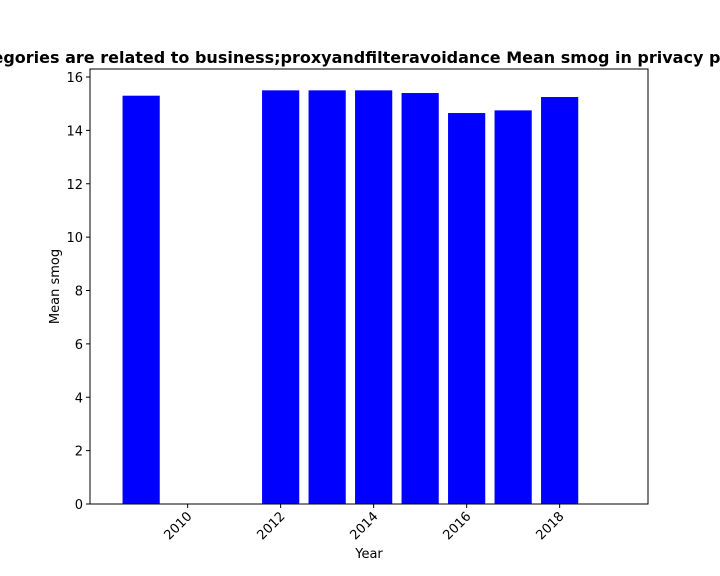  Describe the element at coordinates (178, 526) in the screenshot. I see `x-tick-label: 2010` at that location.